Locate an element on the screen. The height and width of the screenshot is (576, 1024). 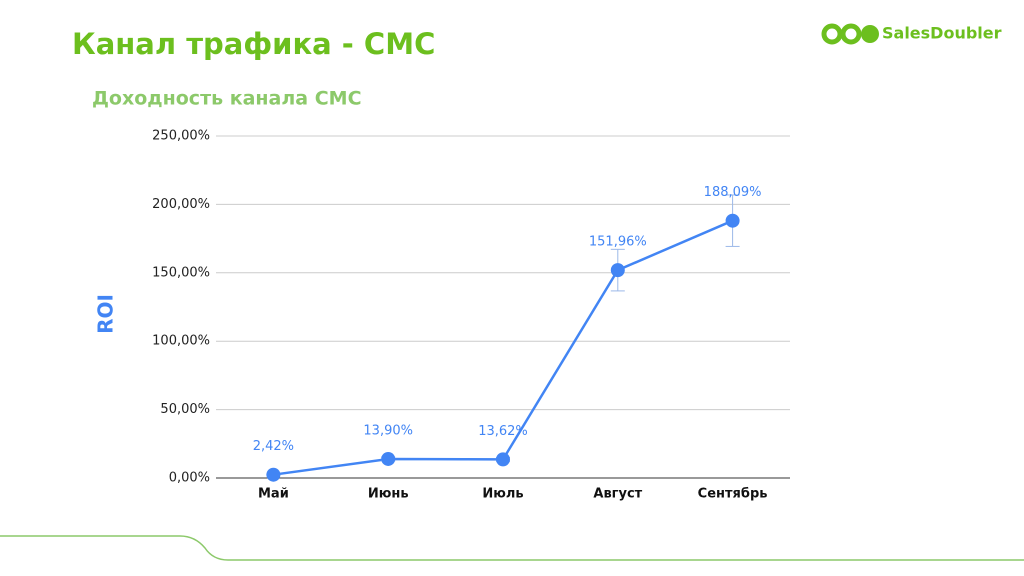
data-label: 2,42% is located at coordinates (273, 446).